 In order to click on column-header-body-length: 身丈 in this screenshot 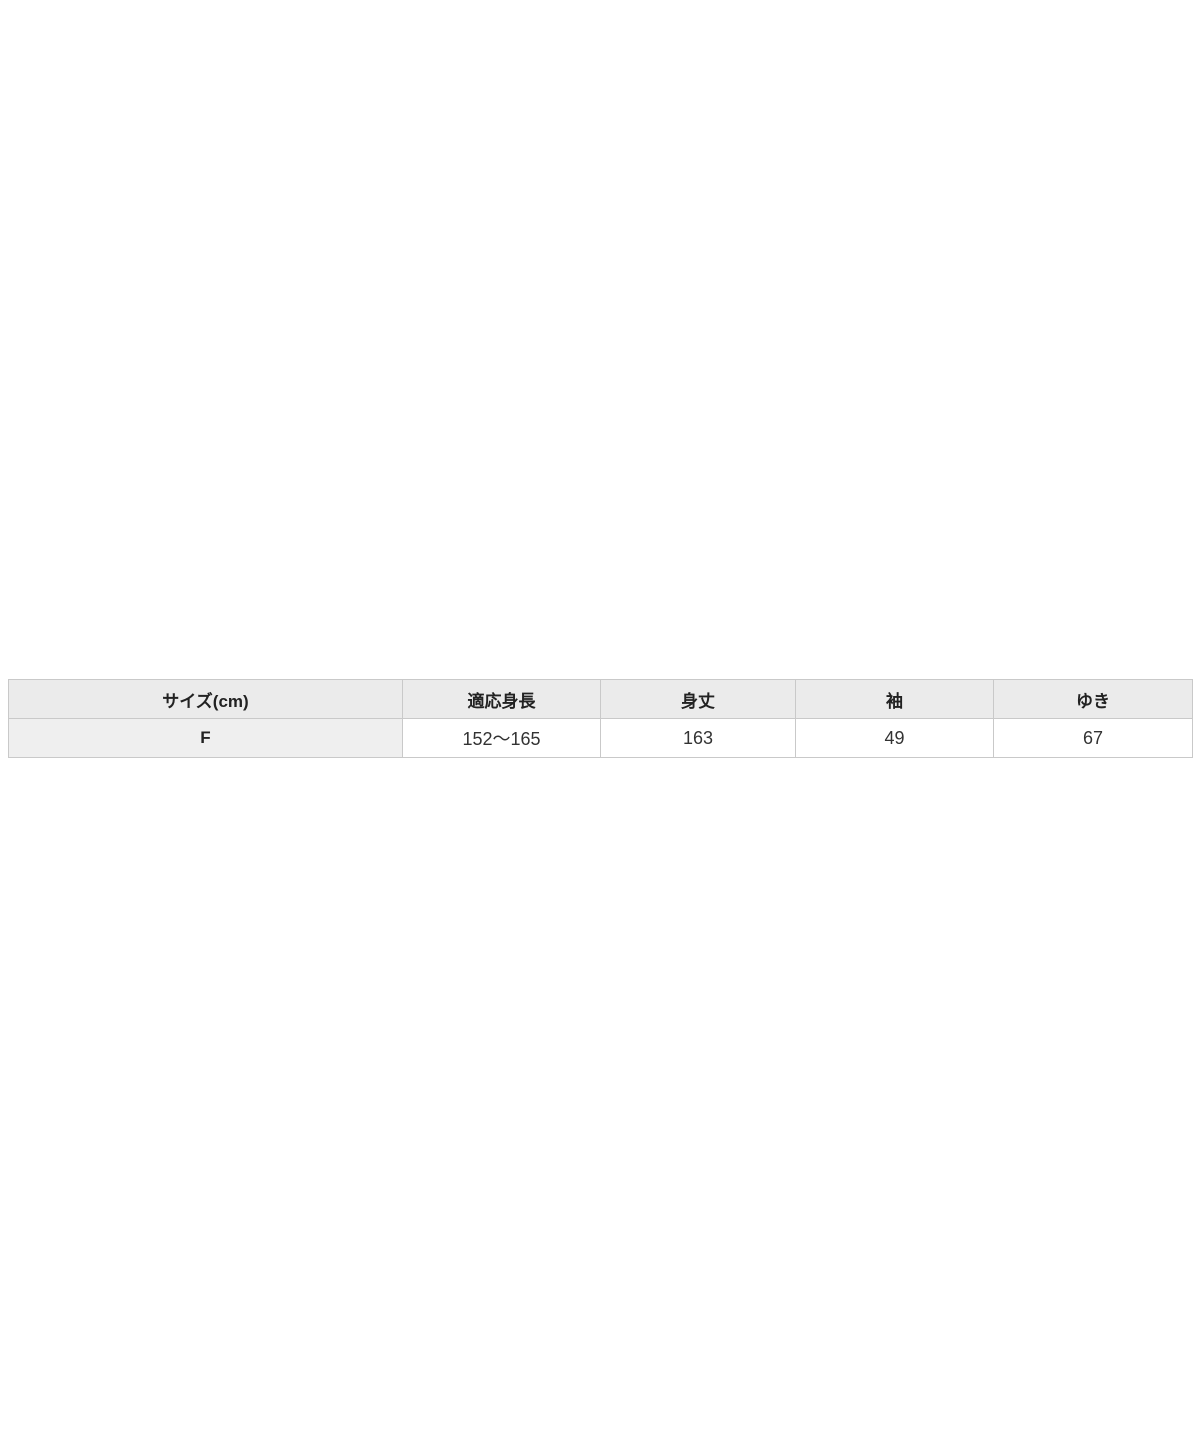, I will do `click(698, 699)`.